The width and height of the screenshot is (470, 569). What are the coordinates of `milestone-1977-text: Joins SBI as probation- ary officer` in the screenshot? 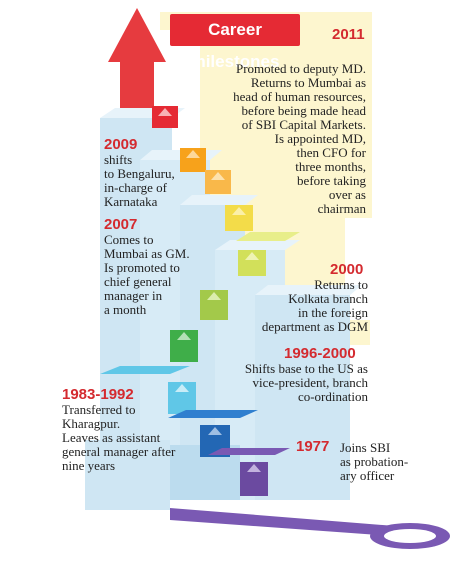 It's located at (374, 461).